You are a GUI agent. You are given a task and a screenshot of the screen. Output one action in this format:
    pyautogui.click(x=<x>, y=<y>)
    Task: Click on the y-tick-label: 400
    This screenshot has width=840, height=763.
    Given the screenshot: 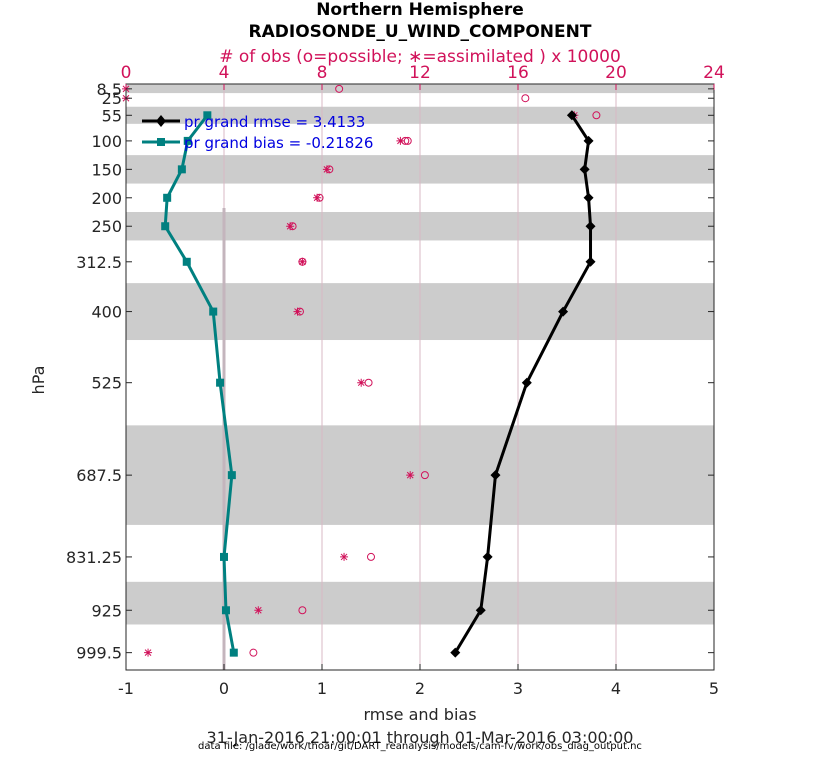 What is the action you would take?
    pyautogui.click(x=106, y=312)
    